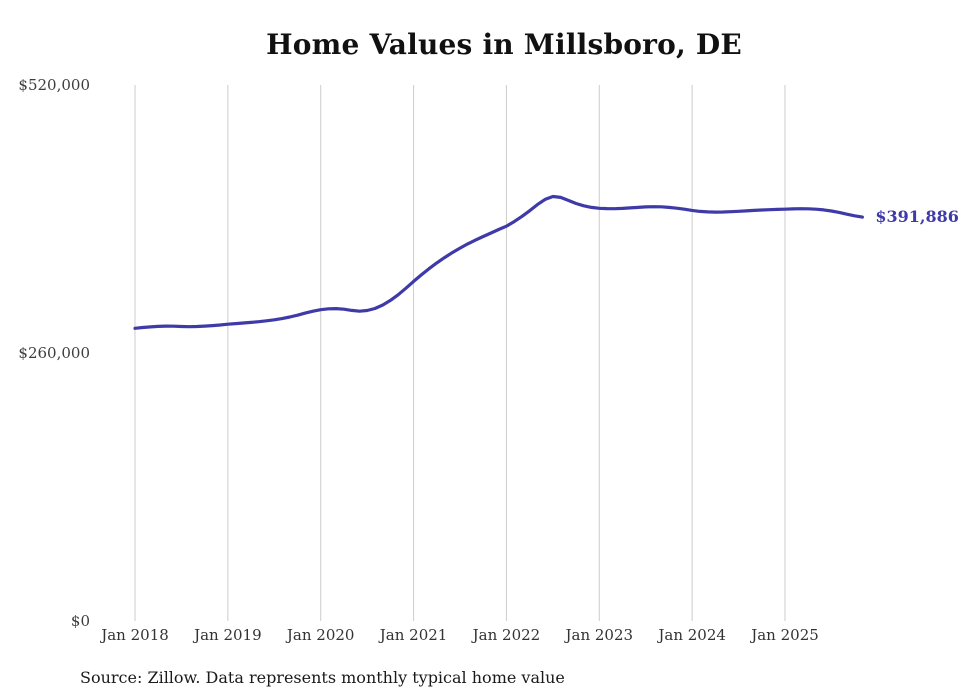  What do you see at coordinates (917, 217) in the screenshot?
I see `end-value-label: $391,886` at bounding box center [917, 217].